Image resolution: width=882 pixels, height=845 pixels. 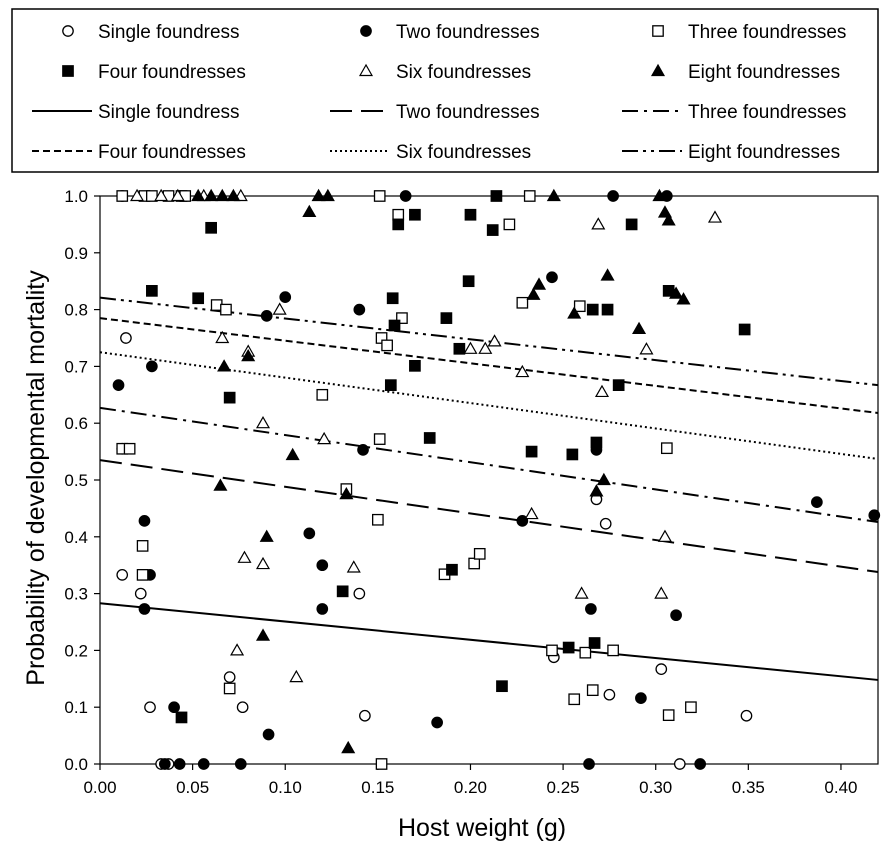 What do you see at coordinates (68, 31) in the screenshot?
I see `legend-marker-circle-open` at bounding box center [68, 31].